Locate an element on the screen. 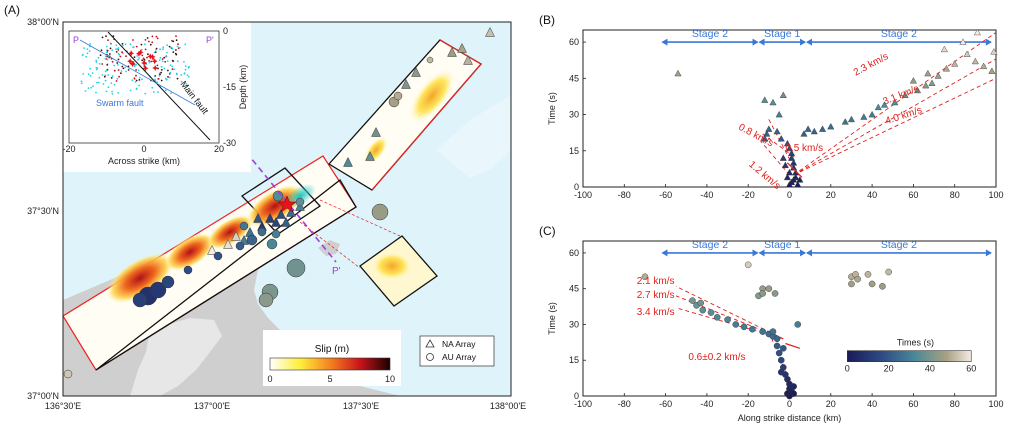 The height and width of the screenshot is (445, 1024). swarm-fault-label: Swarm fault is located at coordinates (120, 103).